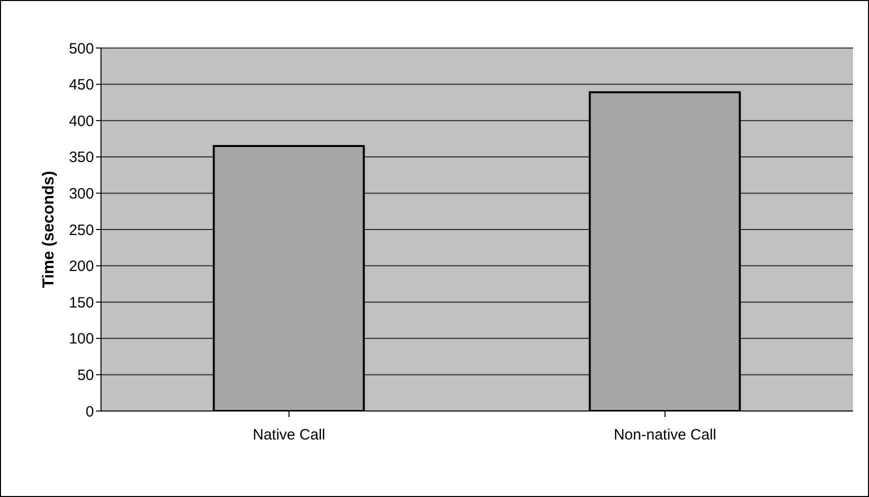 The width and height of the screenshot is (869, 497). What do you see at coordinates (81, 339) in the screenshot?
I see `y-tick-label: 100` at bounding box center [81, 339].